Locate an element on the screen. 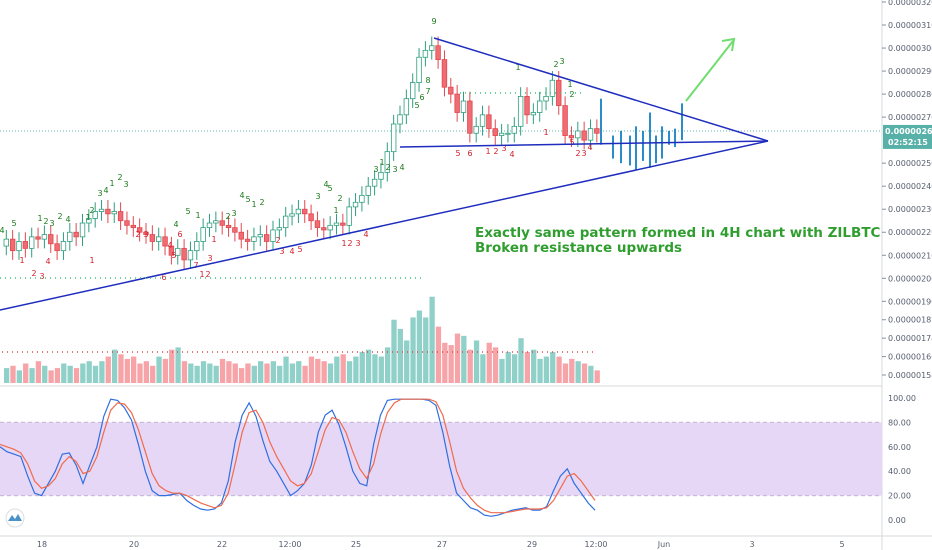  time-tick-label: 5 is located at coordinates (841, 544).